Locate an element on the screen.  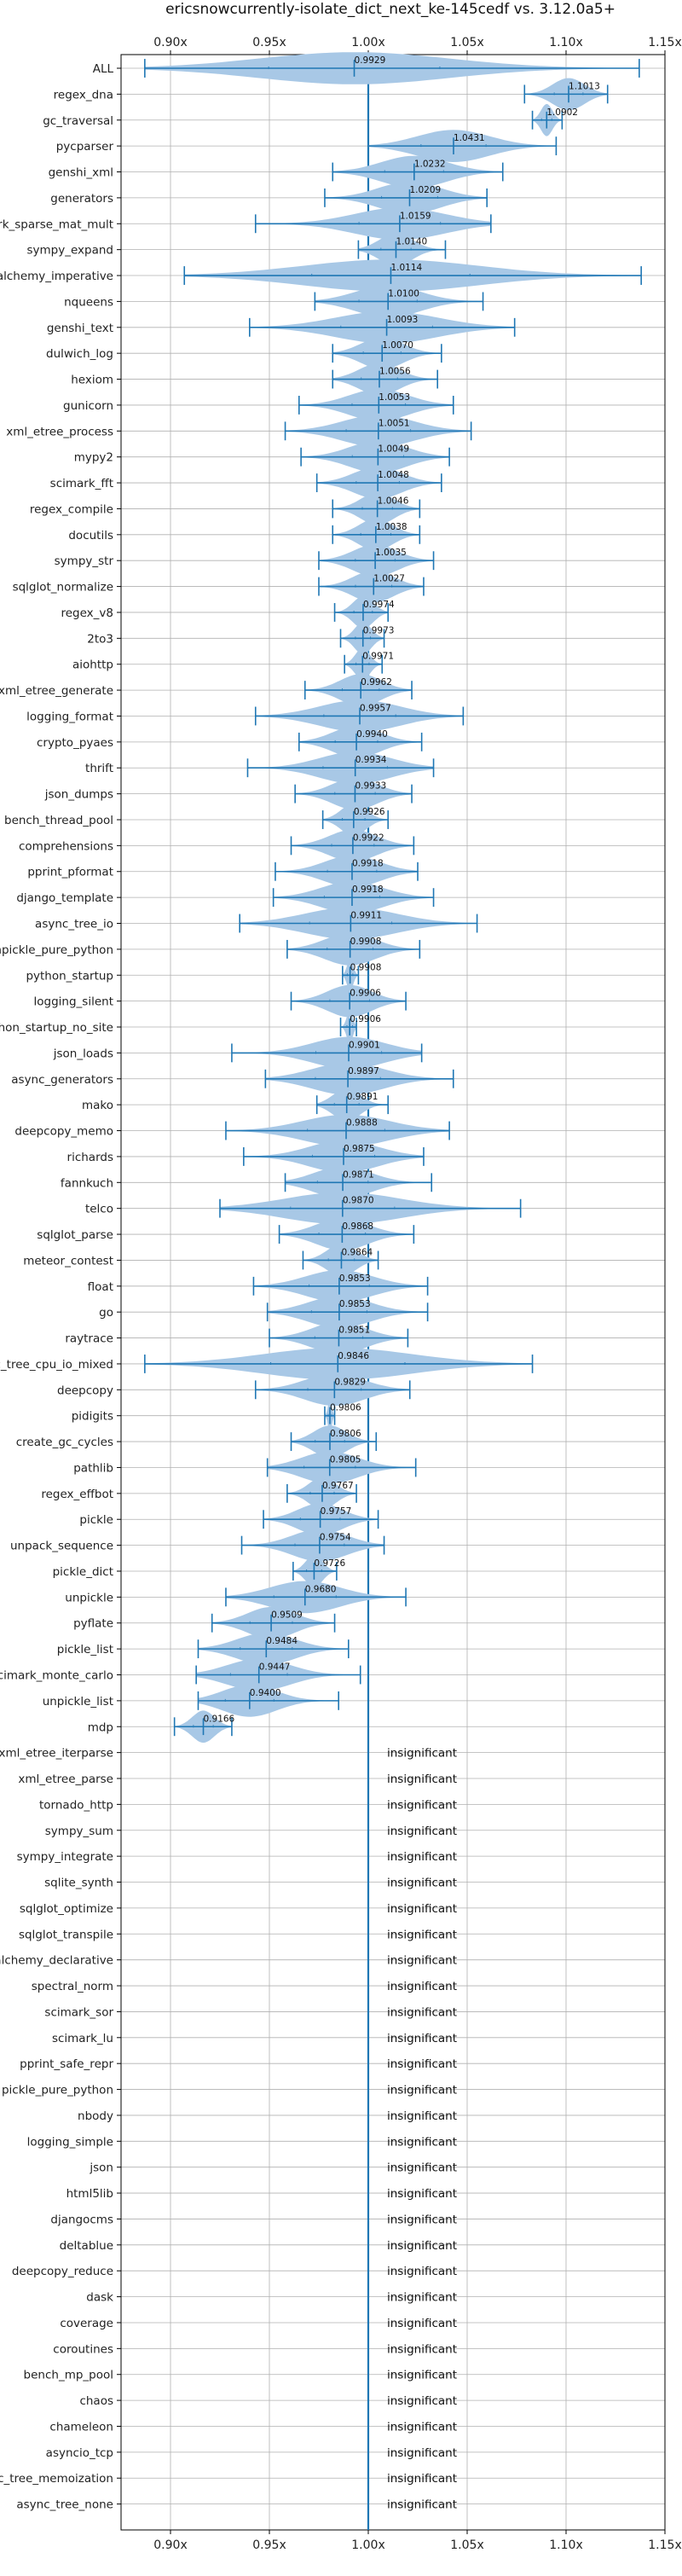
value-label: 1.0027 is located at coordinates (389, 579).